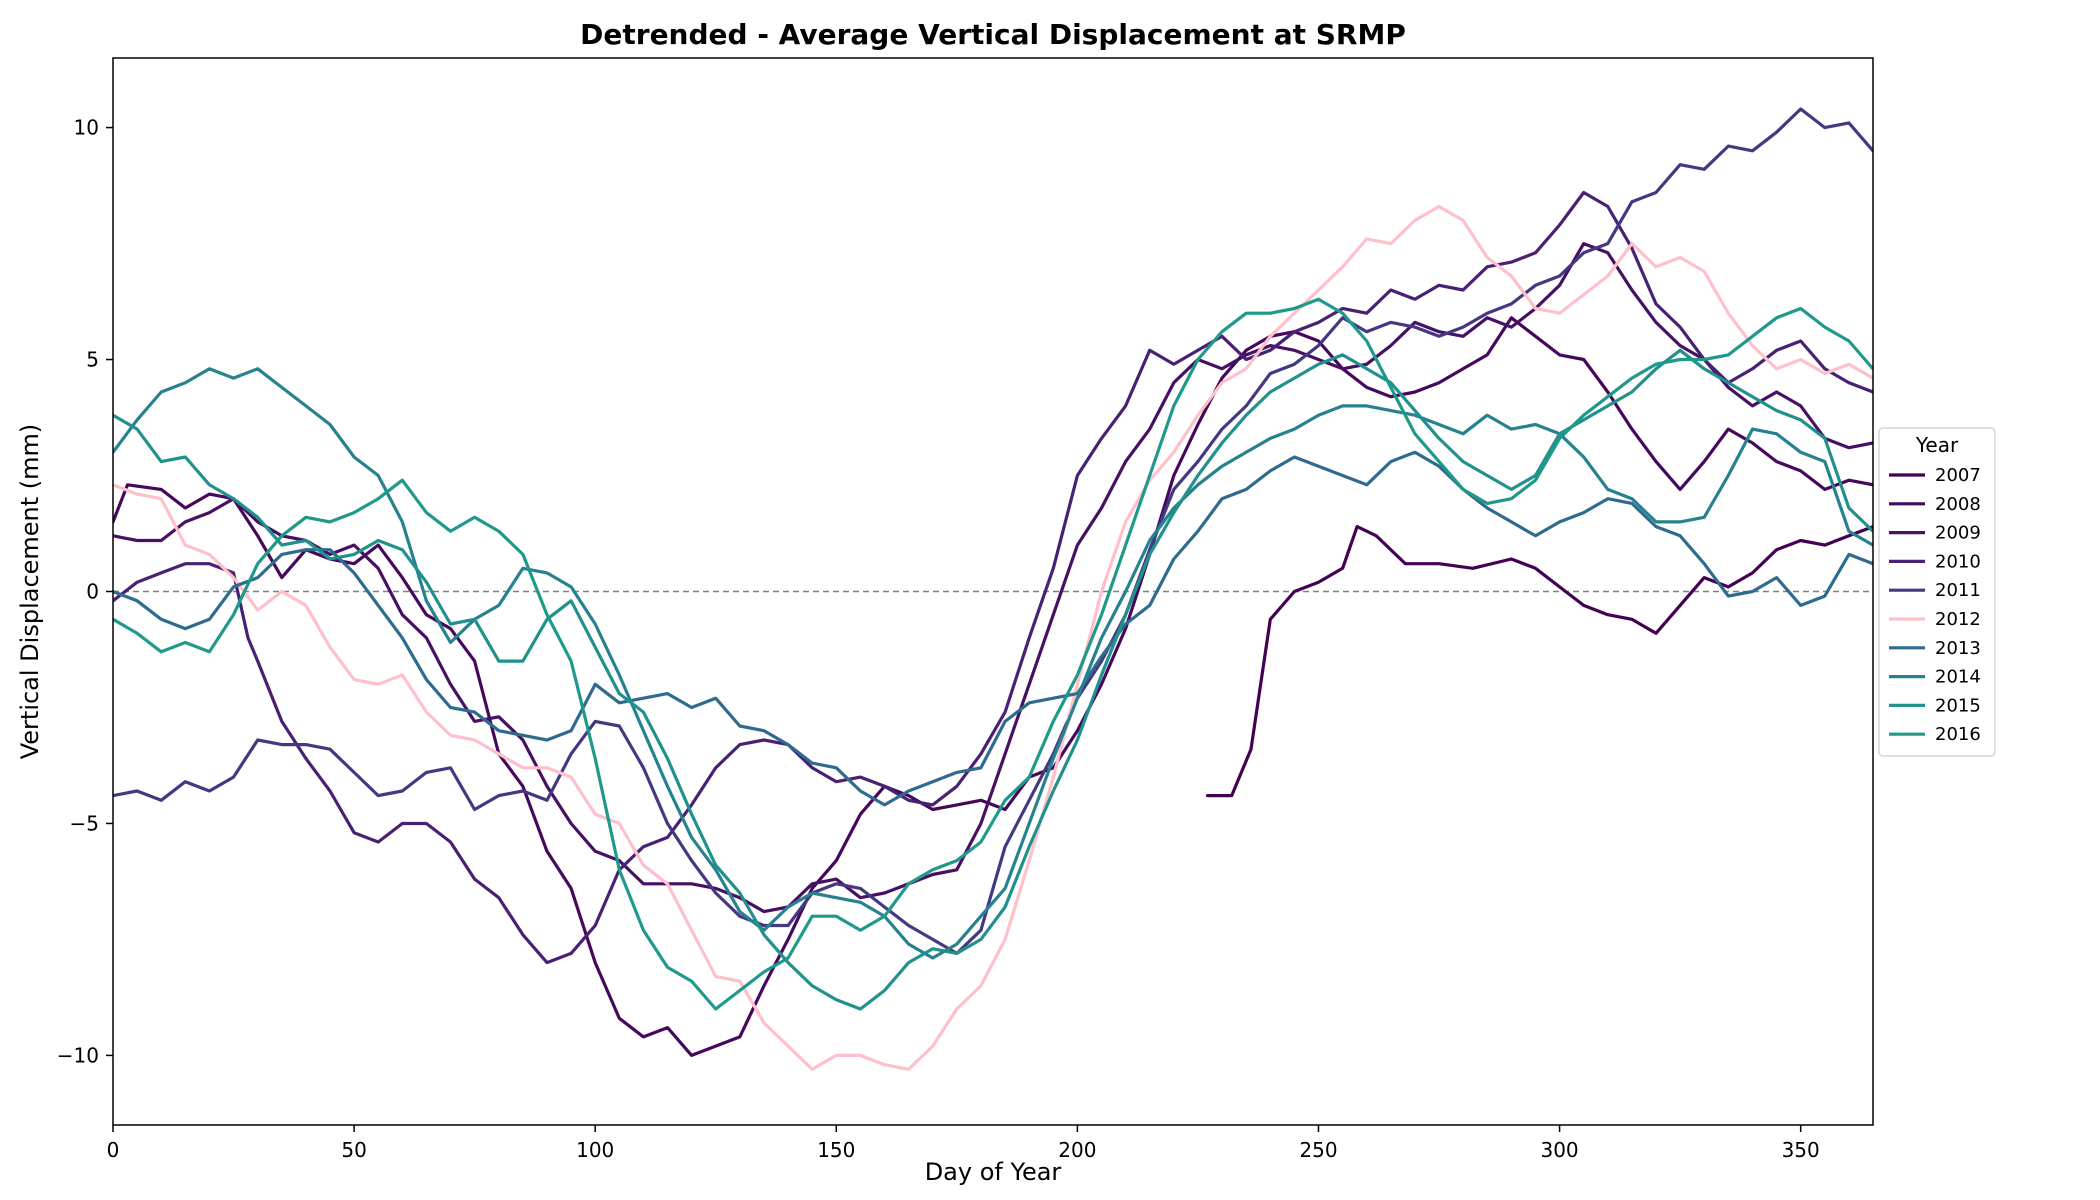 The height and width of the screenshot is (1200, 2100). I want to click on y-axis-label: Vertical Displacement (mm), so click(30, 592).